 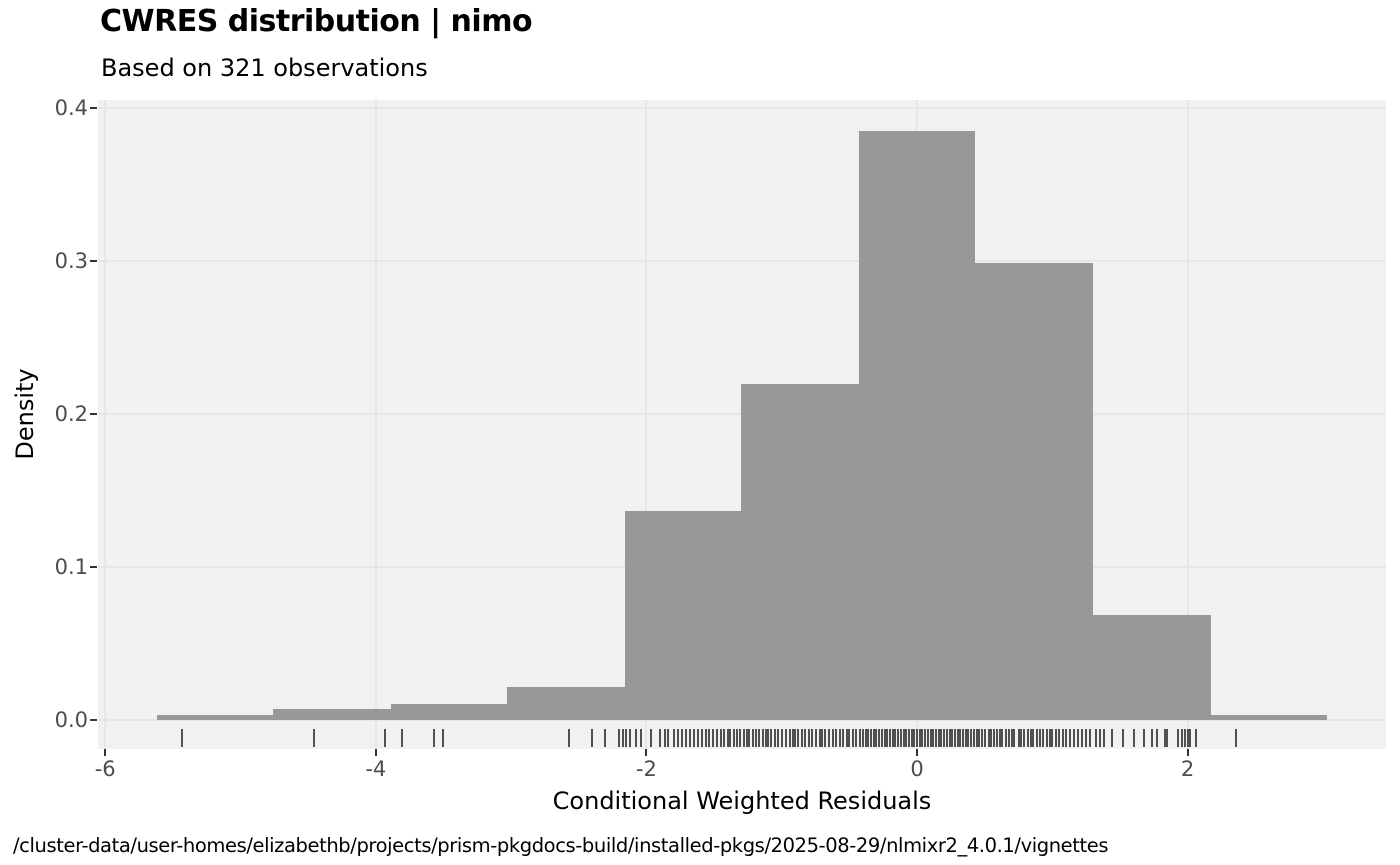 What do you see at coordinates (646, 424) in the screenshot?
I see `major-gridline-x` at bounding box center [646, 424].